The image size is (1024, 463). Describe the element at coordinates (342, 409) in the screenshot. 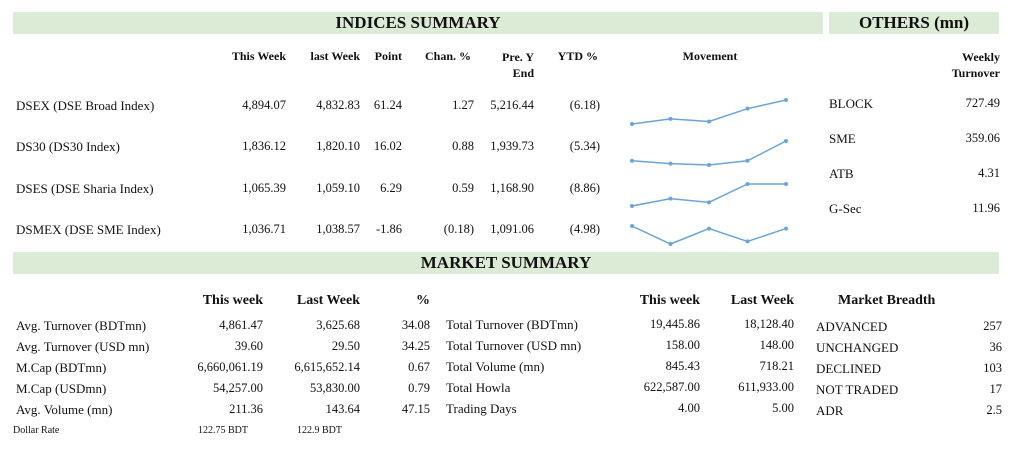

I see `market-left-last-week: 143.64` at that location.